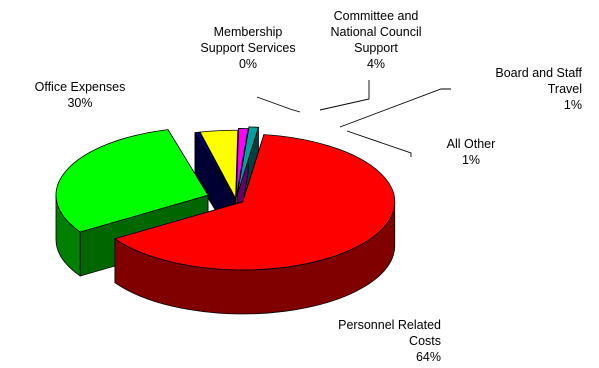 The width and height of the screenshot is (599, 368). I want to click on slice-all-other, so click(247, 161).